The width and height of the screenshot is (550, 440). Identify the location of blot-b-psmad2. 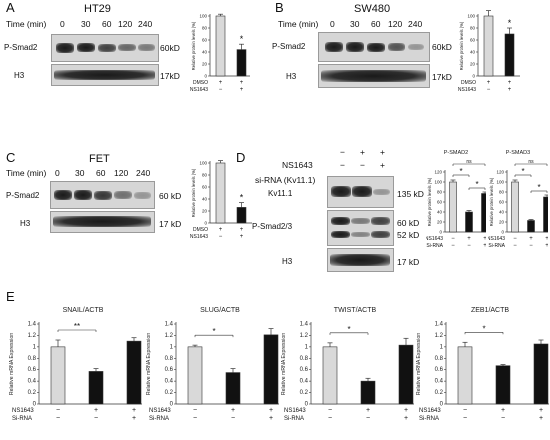
(374, 47).